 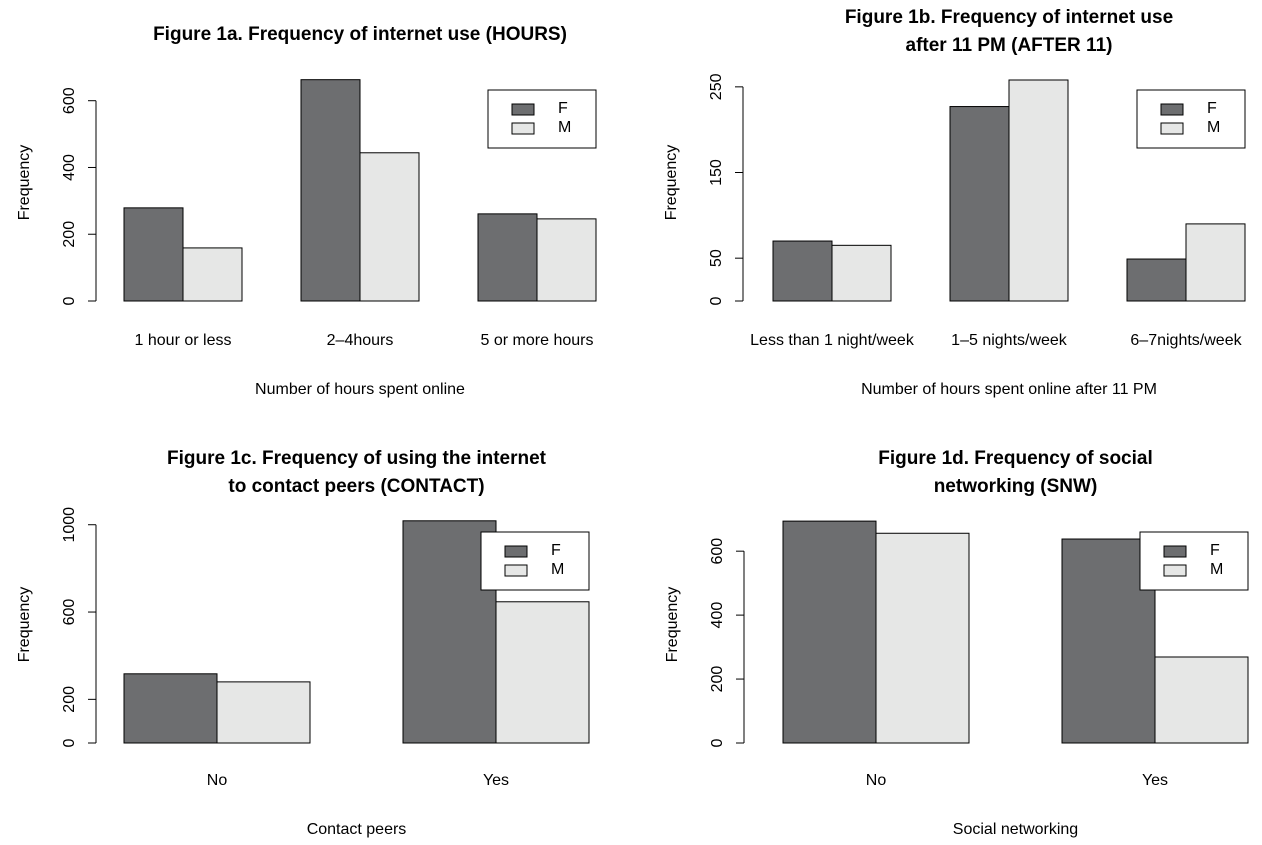 I want to click on x-tick-label: 1 hour or less, so click(x=183, y=340).